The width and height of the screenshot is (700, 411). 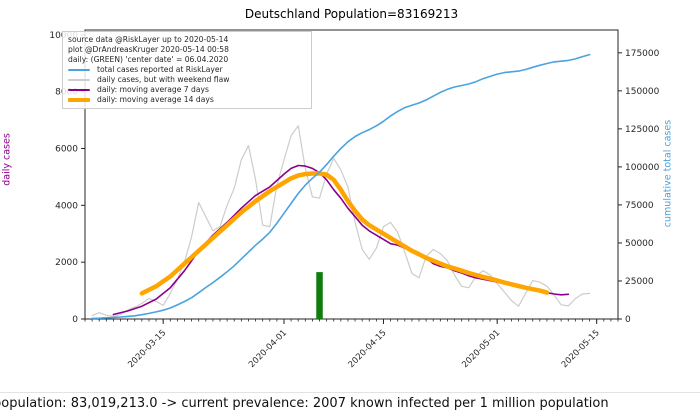 What do you see at coordinates (148, 39) in the screenshot?
I see `legend-source-text: source data @RiskLayer up to 2020-05-14` at bounding box center [148, 39].